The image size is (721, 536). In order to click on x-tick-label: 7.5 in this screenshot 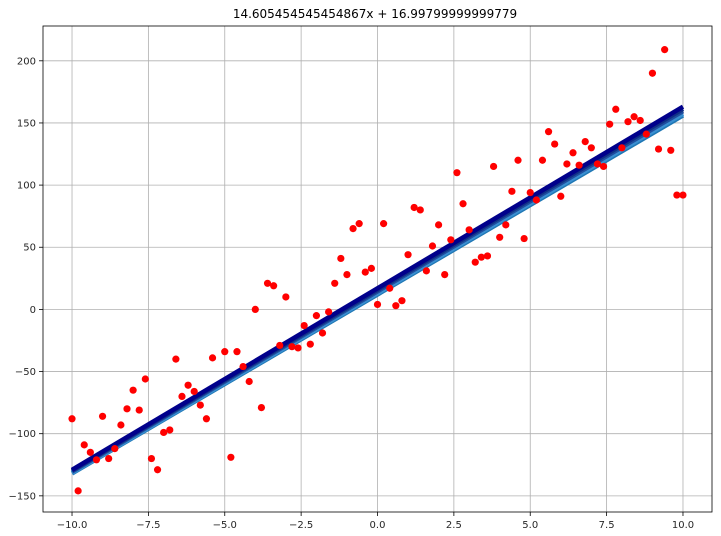, I will do `click(607, 525)`.